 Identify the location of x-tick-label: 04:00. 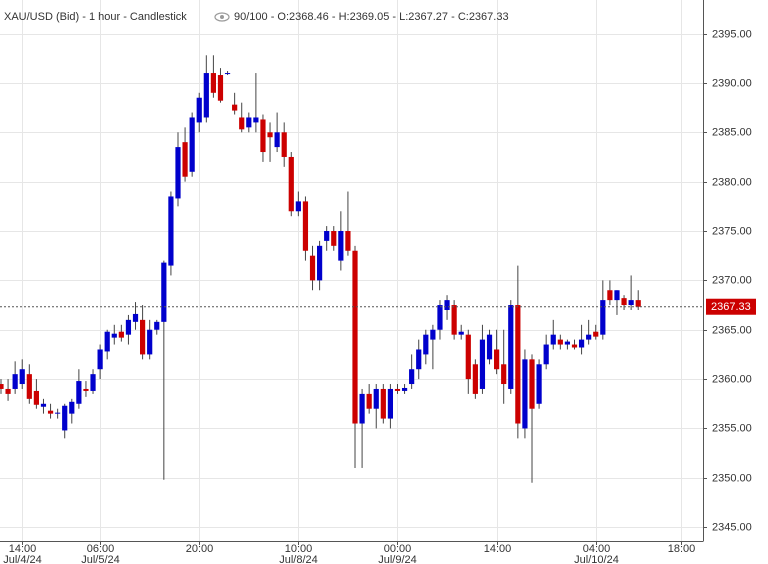
(597, 549).